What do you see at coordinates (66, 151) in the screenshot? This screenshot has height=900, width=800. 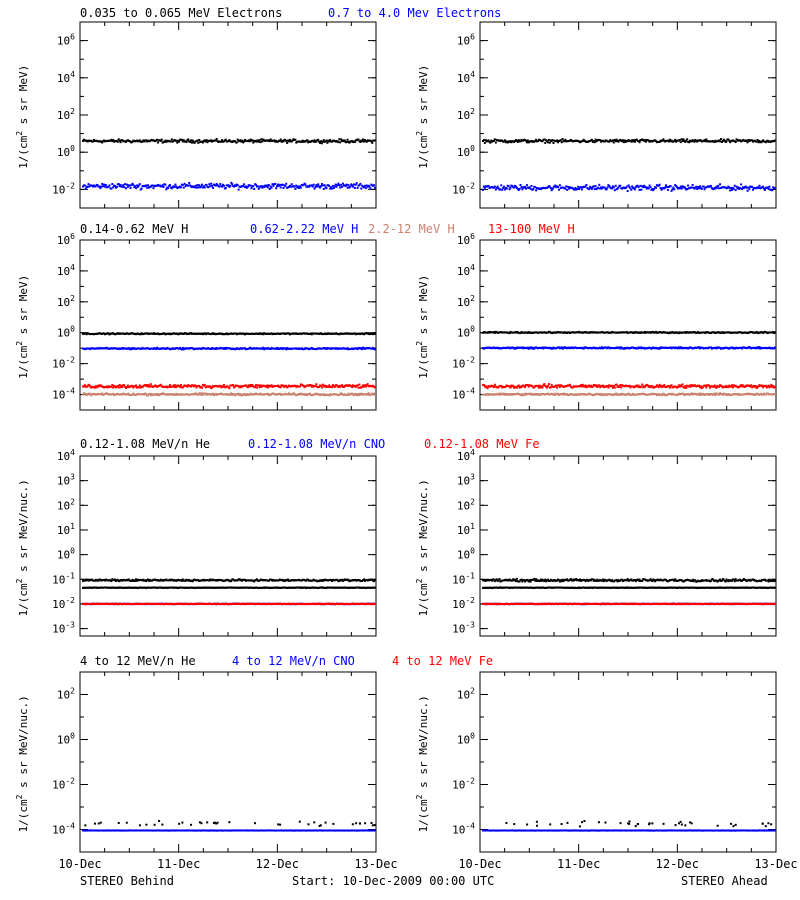 I see `y-tick-label: 10⁰` at bounding box center [66, 151].